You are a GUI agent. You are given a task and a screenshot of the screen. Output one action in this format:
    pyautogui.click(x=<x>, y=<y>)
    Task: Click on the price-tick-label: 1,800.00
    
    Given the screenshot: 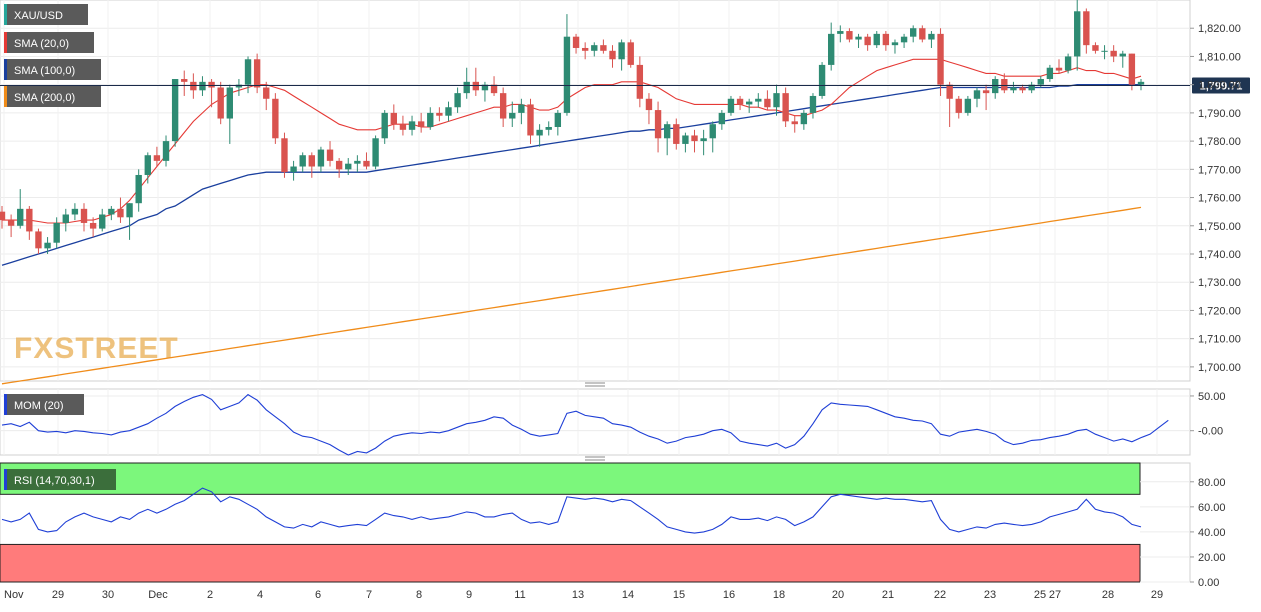 What is the action you would take?
    pyautogui.click(x=1219, y=86)
    